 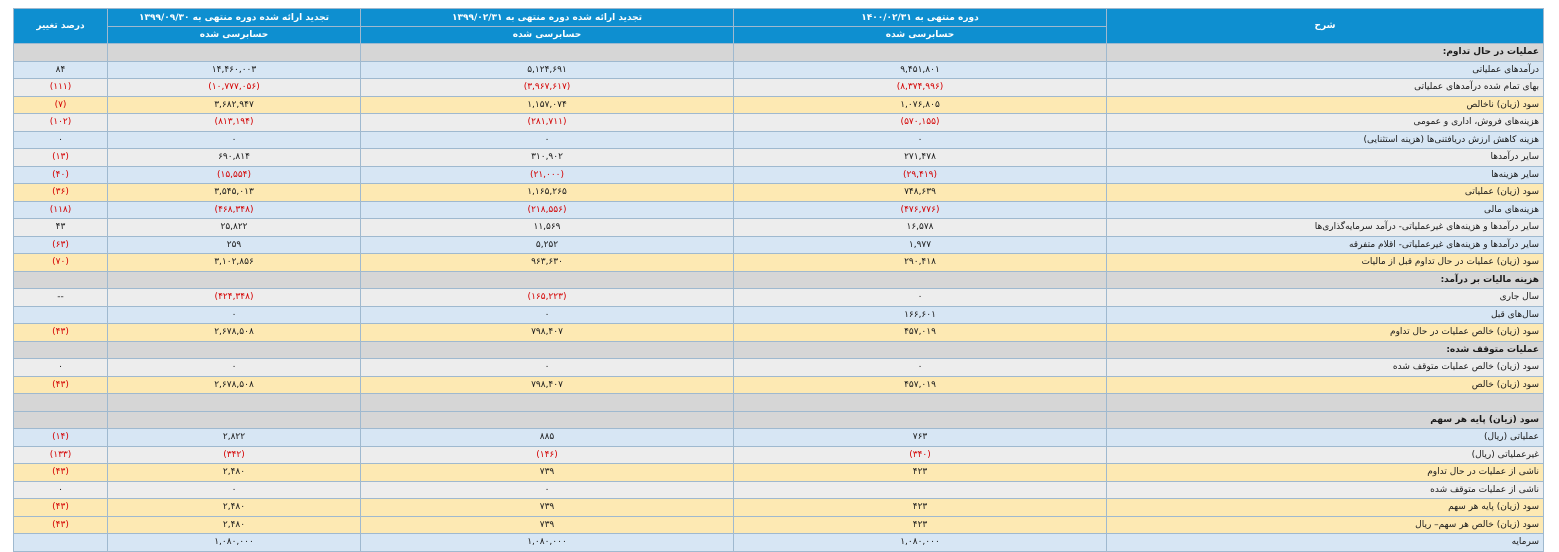 What do you see at coordinates (234, 87) in the screenshot?
I see `value-restated-period: (۱۰,۷۷۷,۰۵۶)` at bounding box center [234, 87].